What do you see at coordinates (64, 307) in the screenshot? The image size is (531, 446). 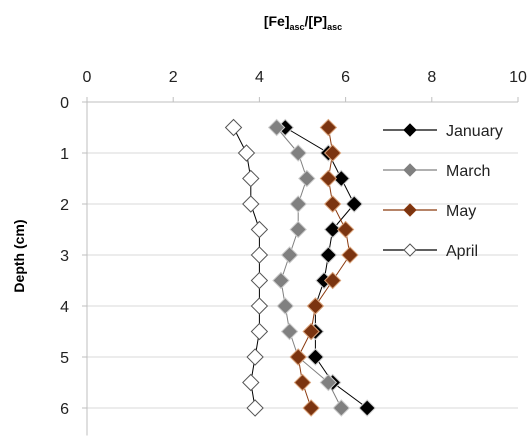 I see `y-tick-label-4: 4` at bounding box center [64, 307].